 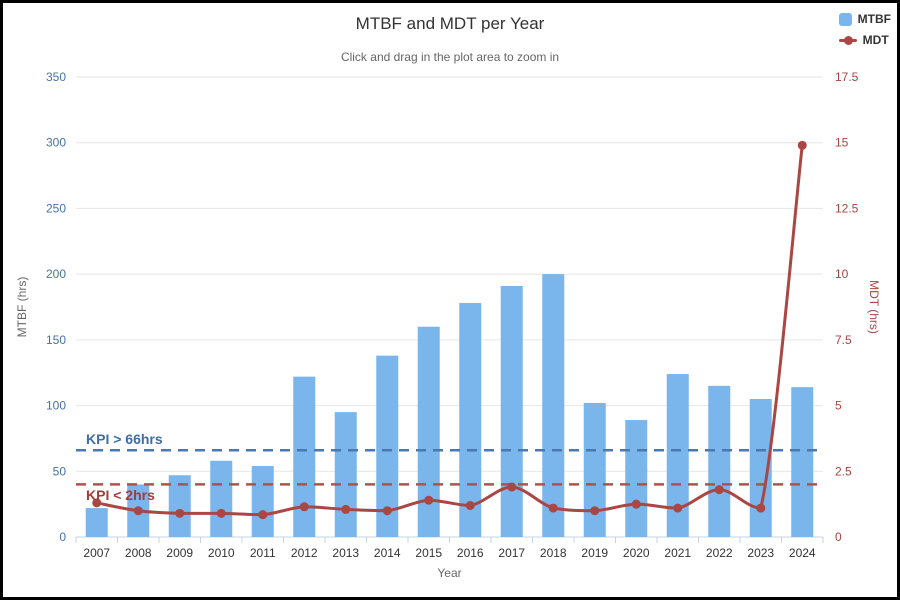 What do you see at coordinates (56, 340) in the screenshot?
I see `y-axis-left-tick-label: 150` at bounding box center [56, 340].